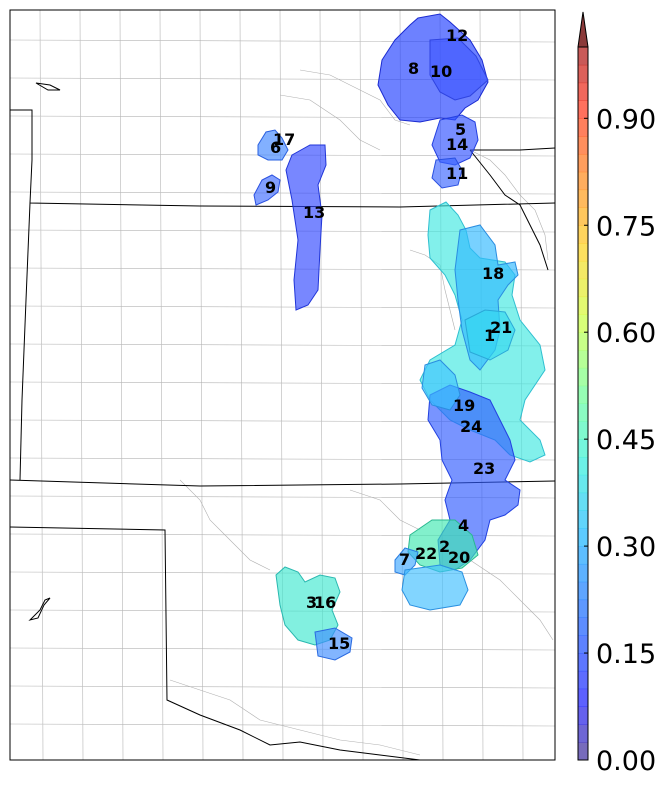  What do you see at coordinates (457, 173) in the screenshot?
I see `region-label-11: 11` at bounding box center [457, 173].